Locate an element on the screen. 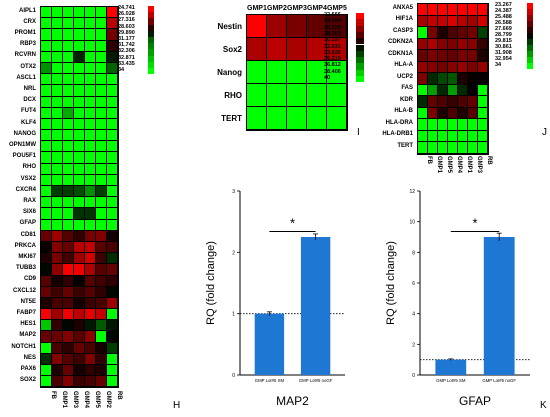 The width and height of the screenshot is (550, 417). x-axis-label: MAP2 is located at coordinates (292, 401).